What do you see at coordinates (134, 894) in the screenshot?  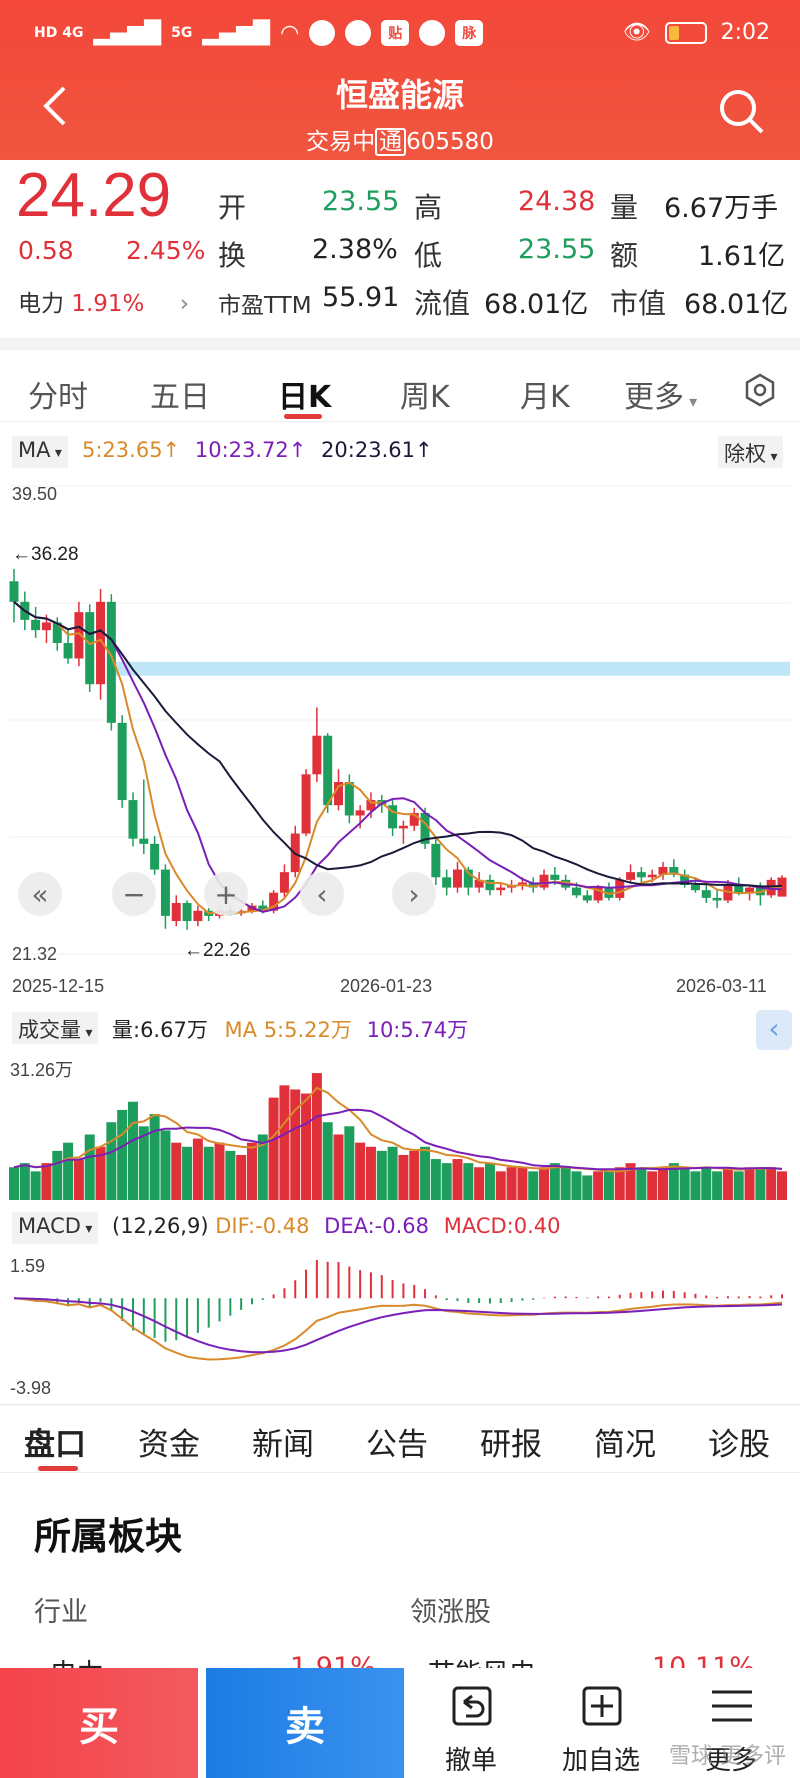 I see `zoom-out-icon: −` at bounding box center [134, 894].